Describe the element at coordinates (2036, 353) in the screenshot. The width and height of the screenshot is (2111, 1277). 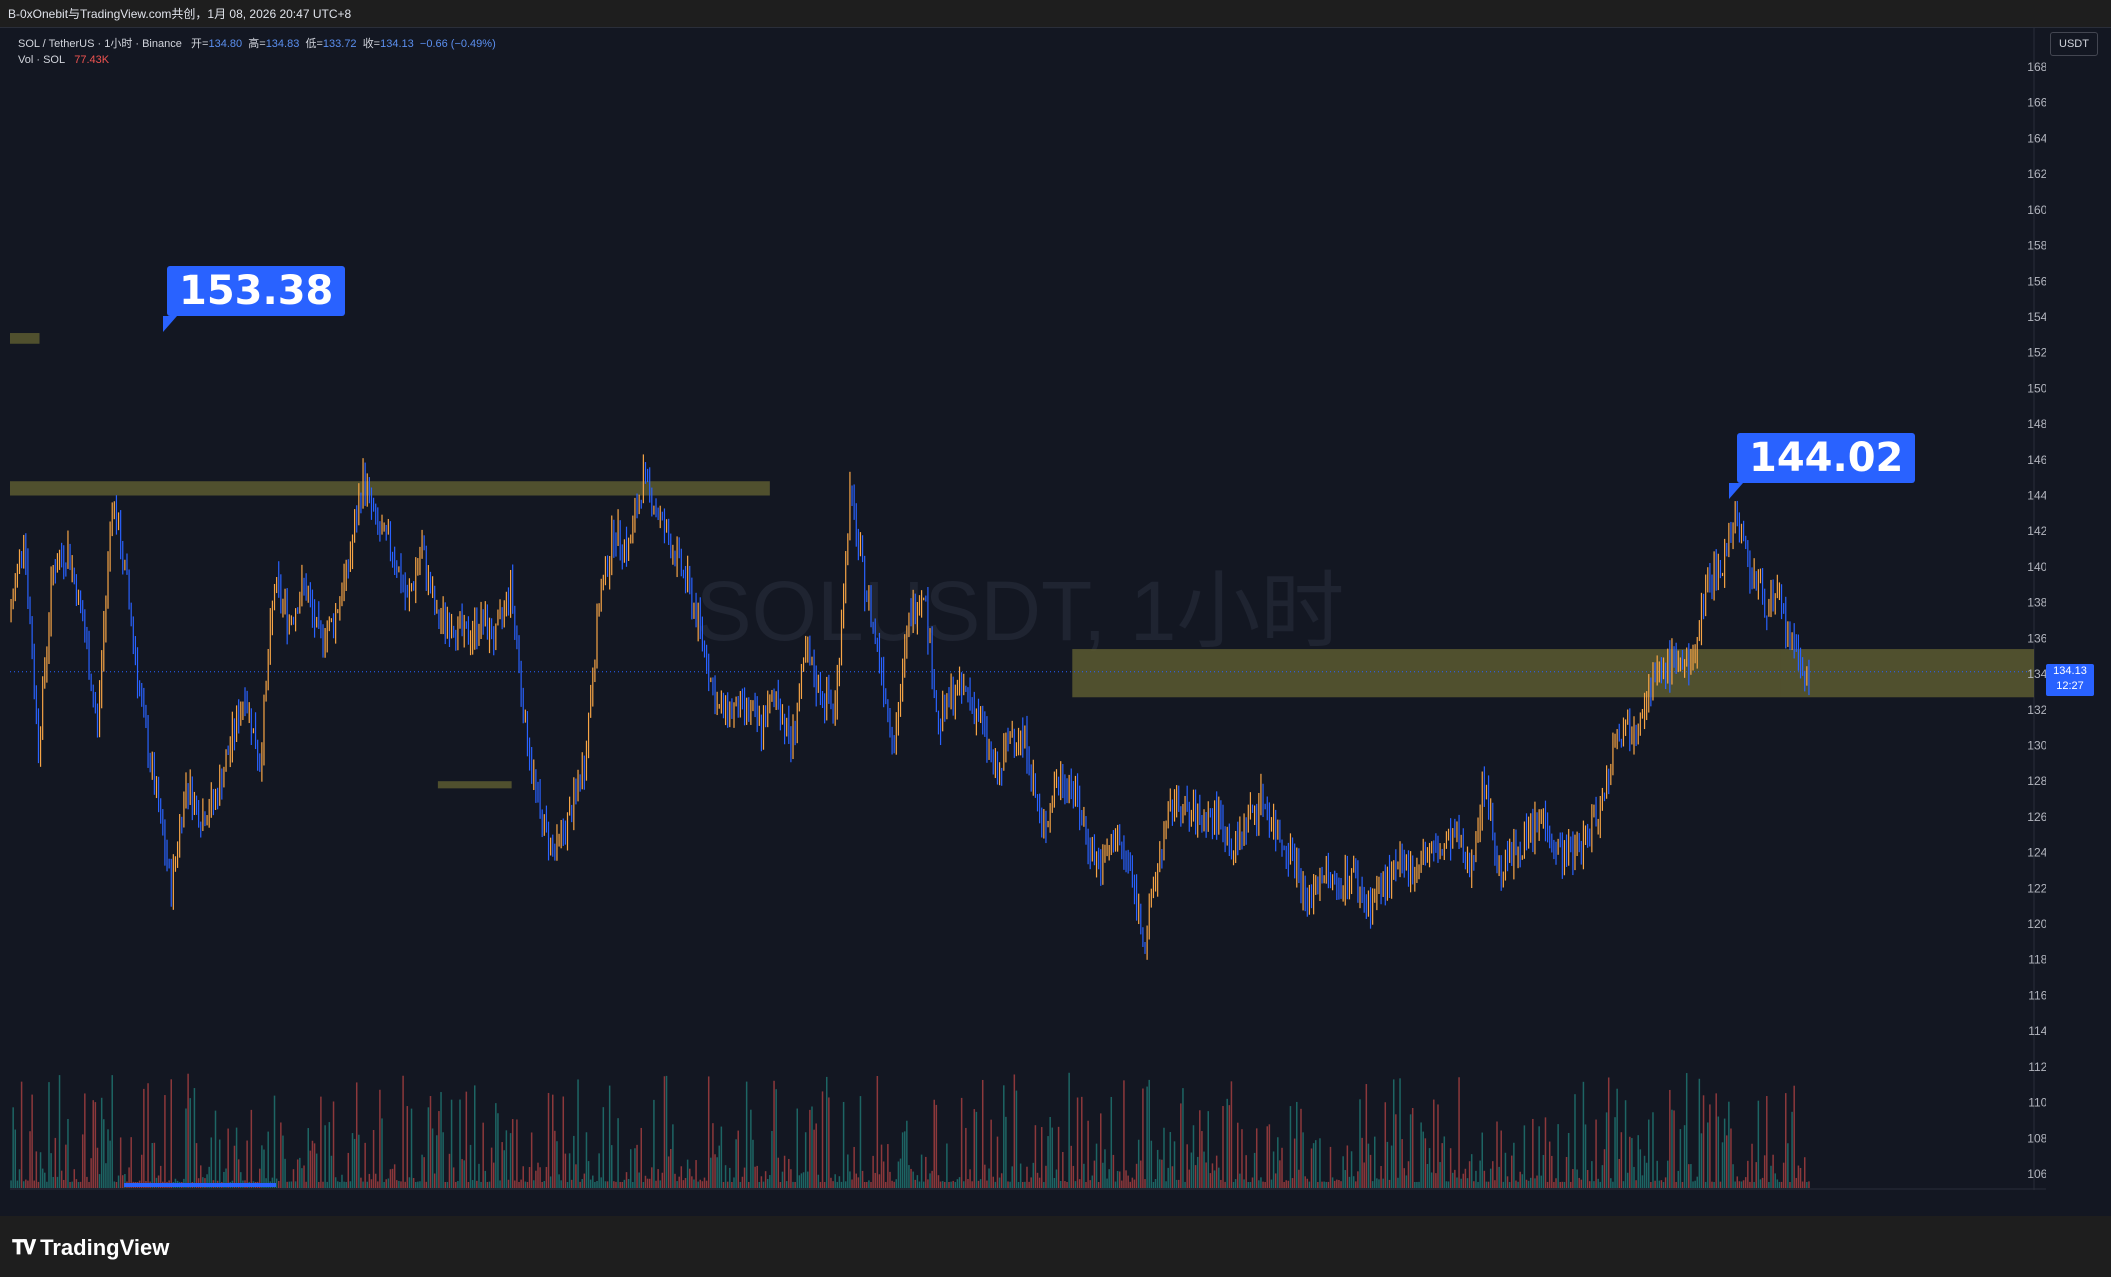
I see `price-axis-tick-label: 152.00` at that location.